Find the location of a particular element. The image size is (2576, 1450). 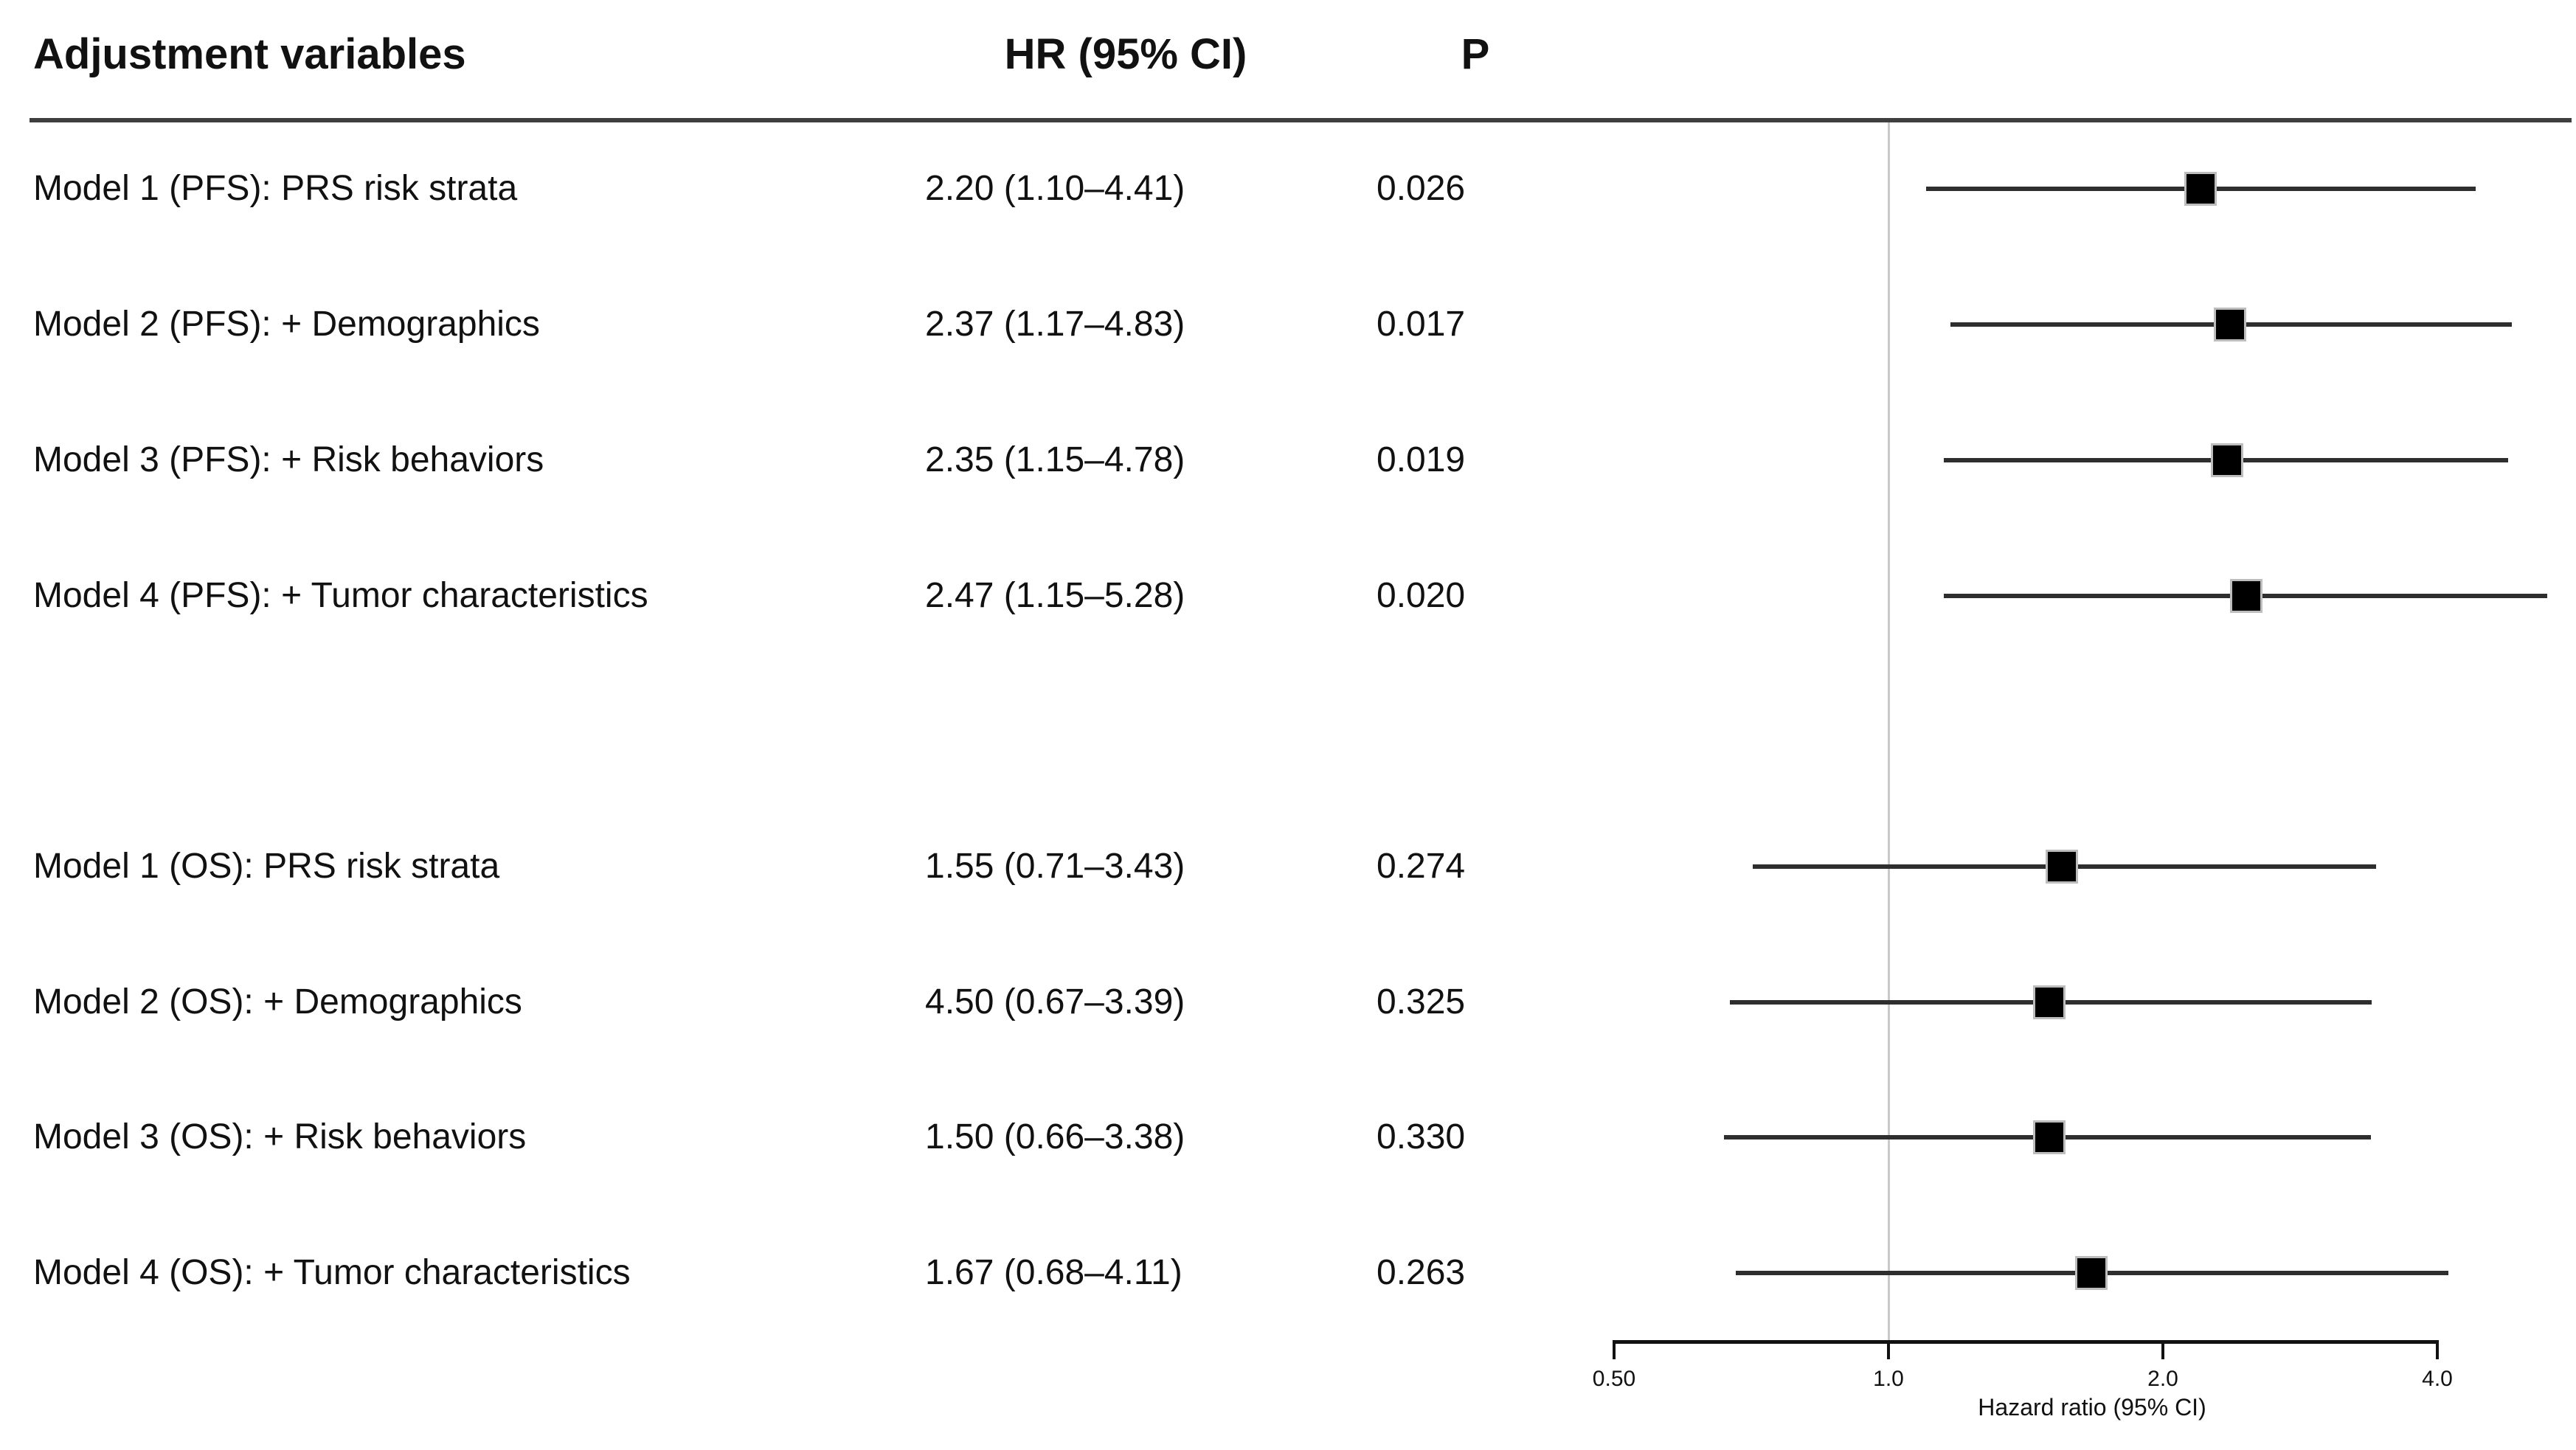

row-p-value: 0.263 is located at coordinates (1422, 1272).